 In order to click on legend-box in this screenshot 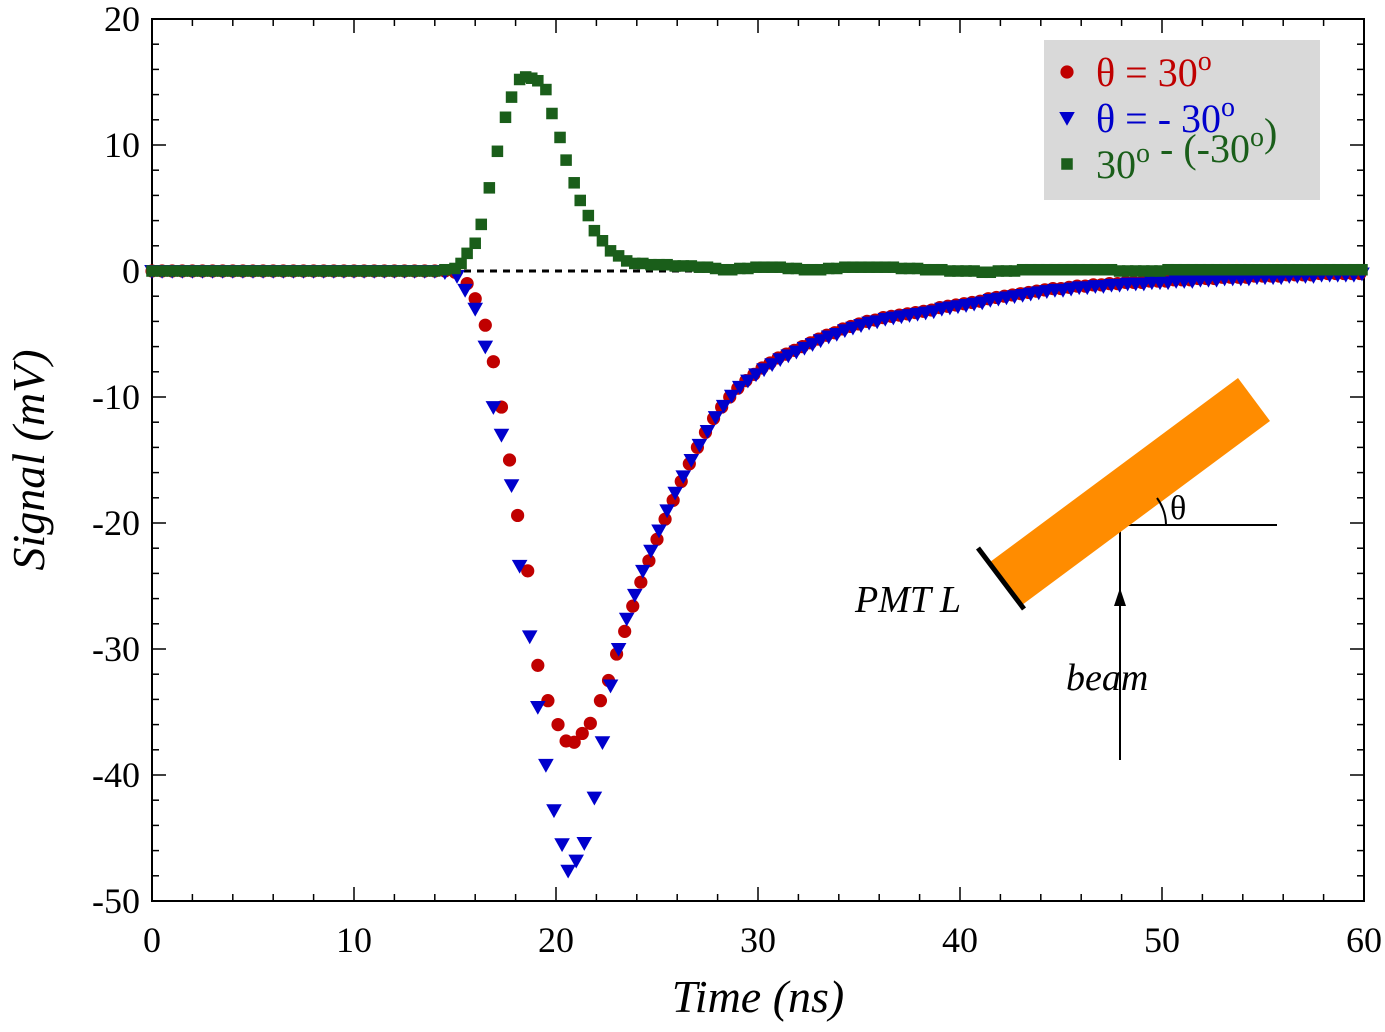, I will do `click(1182, 120)`.